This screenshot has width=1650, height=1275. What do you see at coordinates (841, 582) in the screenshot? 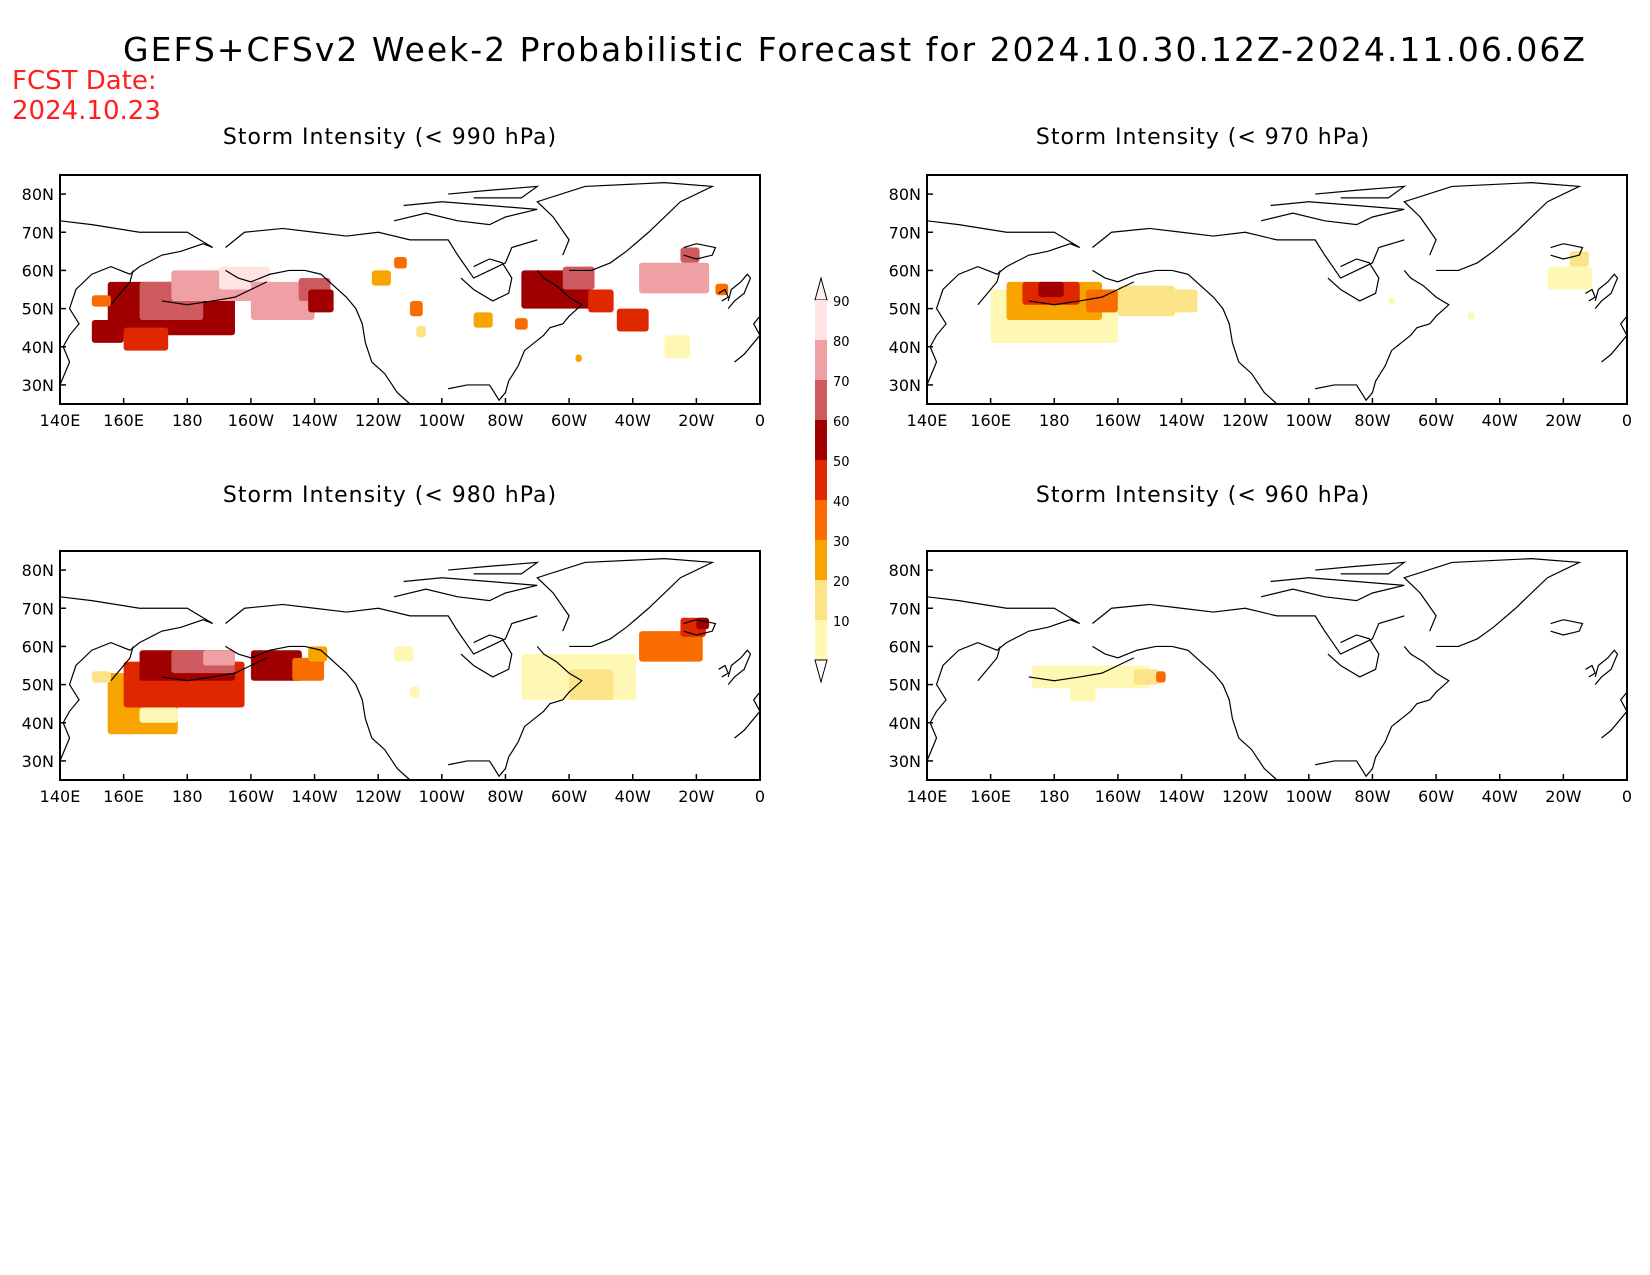
I see `colorbar-label: 20` at bounding box center [841, 582].